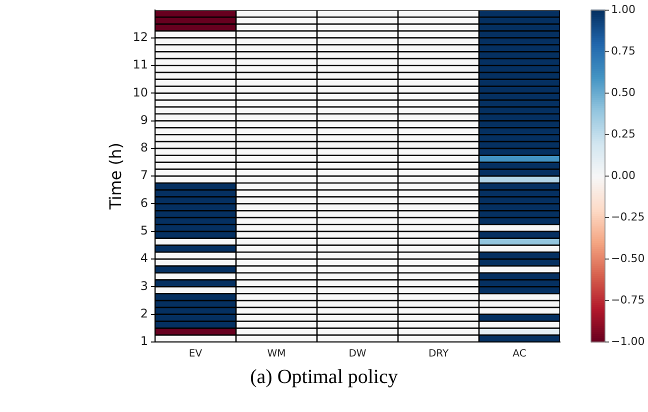 Image resolution: width=648 pixels, height=412 pixels. What do you see at coordinates (144, 341) in the screenshot?
I see `y-tick-label: 1` at bounding box center [144, 341].